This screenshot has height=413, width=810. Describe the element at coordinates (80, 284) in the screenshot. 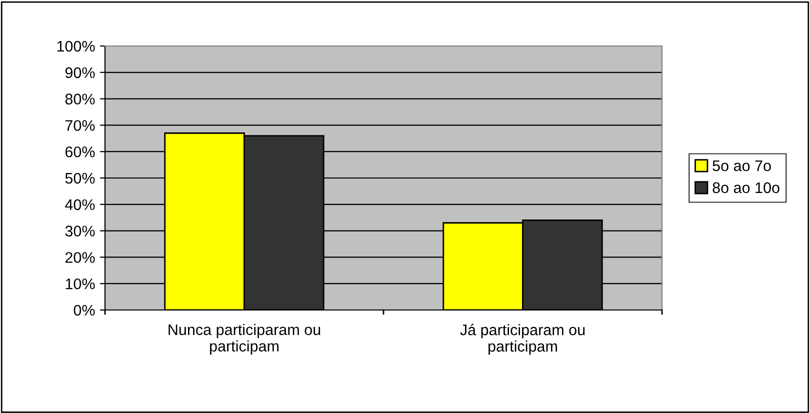

I see `y-tick-label: 10%` at that location.